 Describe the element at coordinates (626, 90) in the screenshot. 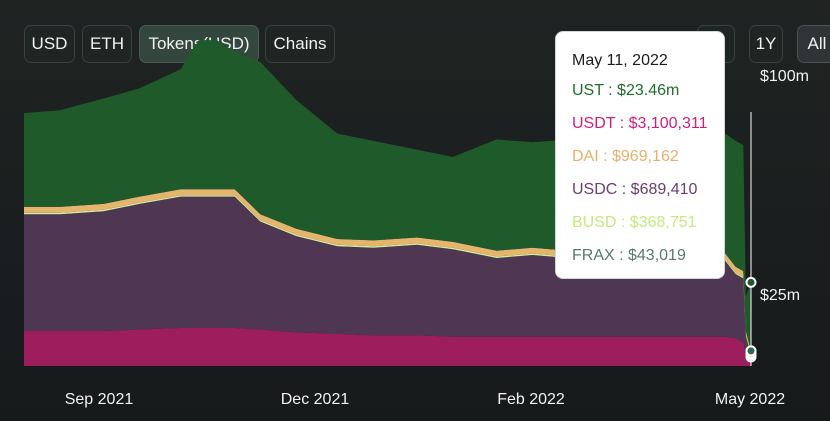

I see `tooltip-row-ust: UST : $23.46m` at that location.